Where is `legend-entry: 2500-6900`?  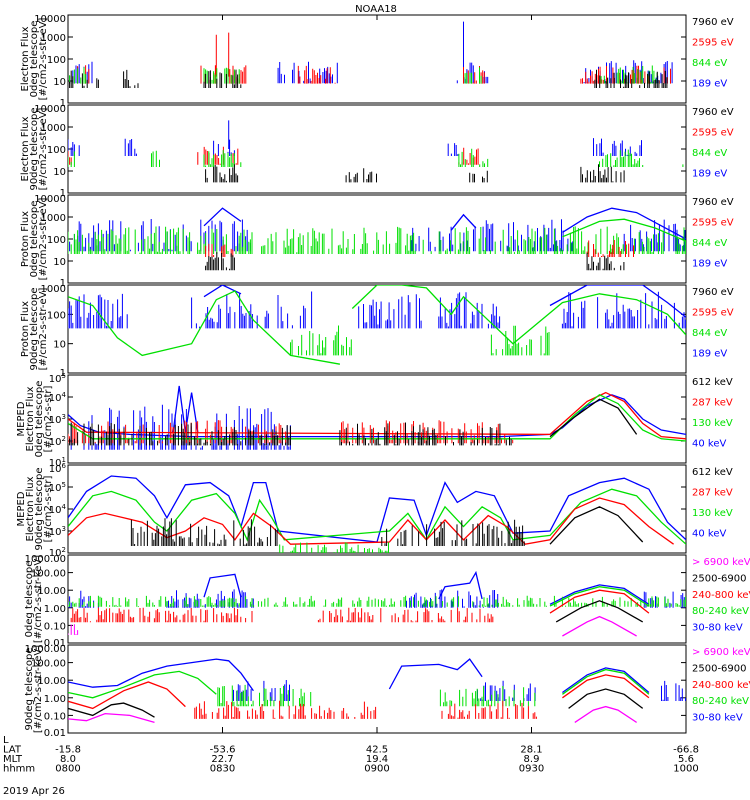 legend-entry: 2500-6900 is located at coordinates (719, 578).